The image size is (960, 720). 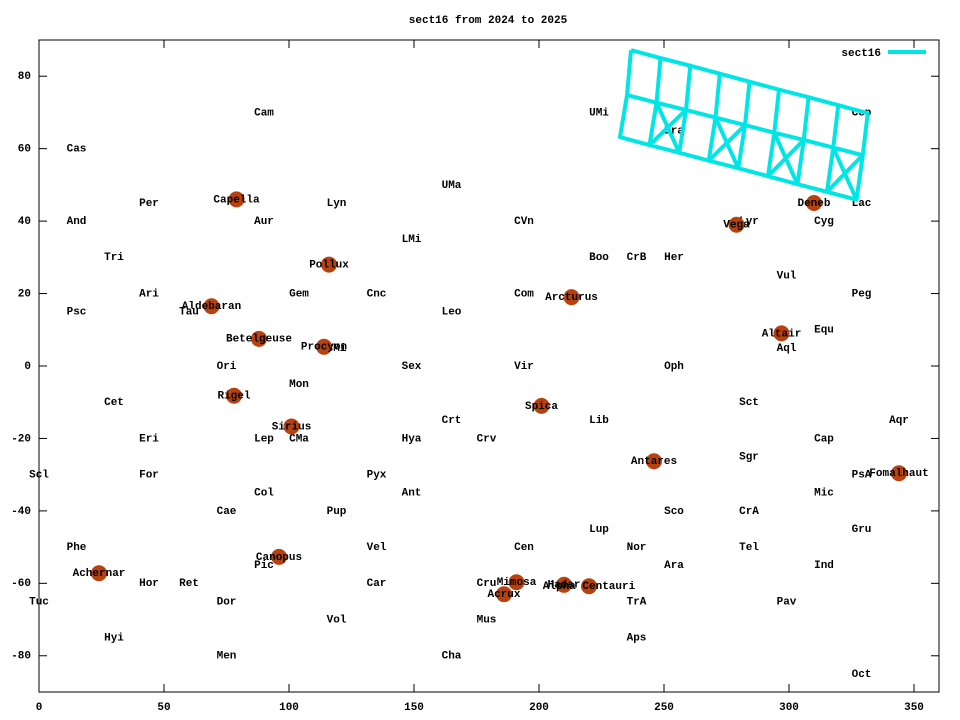 I want to click on star-label: Capella, so click(x=236, y=200).